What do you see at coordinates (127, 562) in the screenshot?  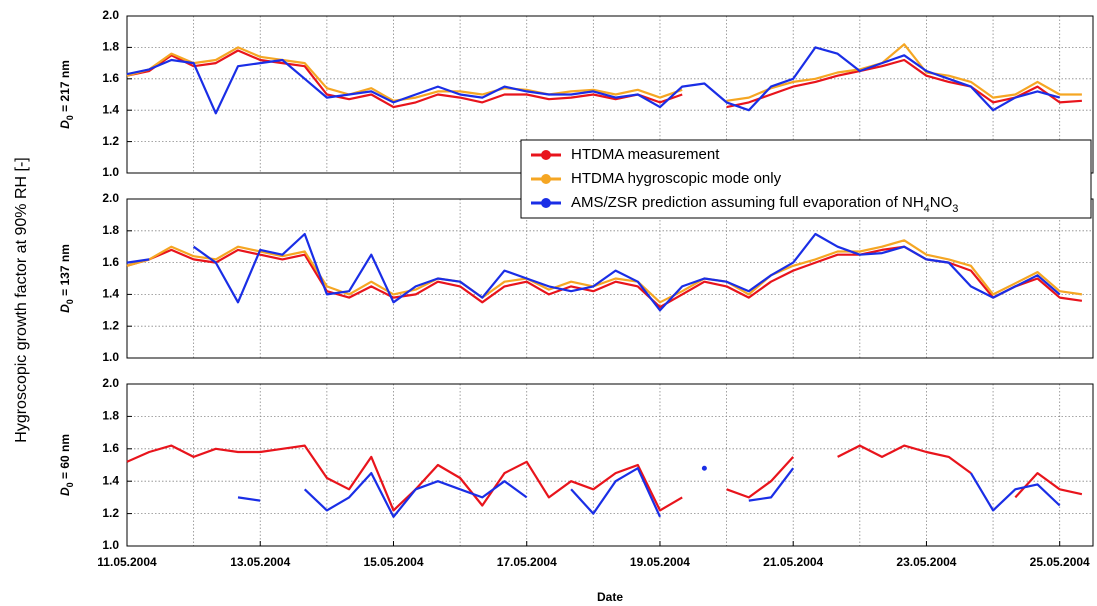 I see `x-tick-label: 11.05.2004` at bounding box center [127, 562].